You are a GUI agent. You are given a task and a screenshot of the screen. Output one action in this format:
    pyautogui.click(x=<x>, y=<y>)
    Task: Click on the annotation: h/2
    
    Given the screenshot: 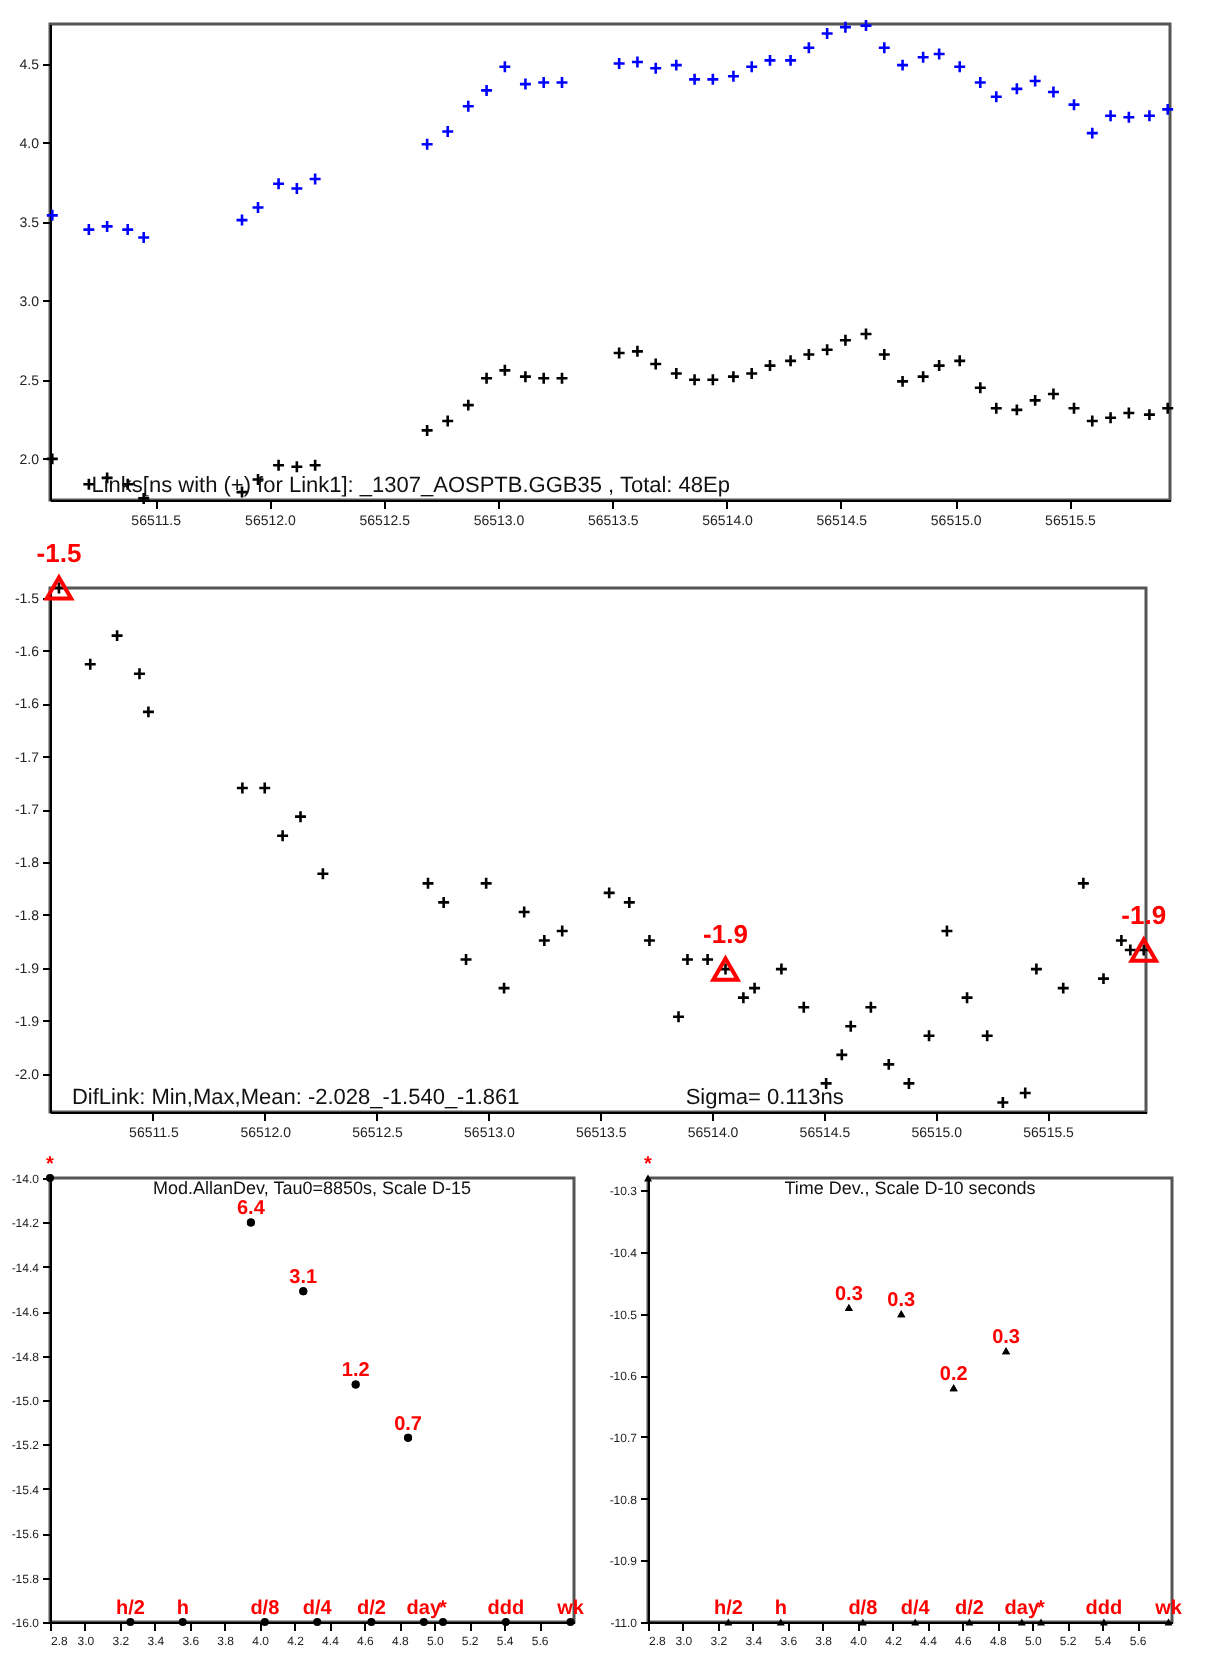 What is the action you would take?
    pyautogui.click(x=130, y=1609)
    